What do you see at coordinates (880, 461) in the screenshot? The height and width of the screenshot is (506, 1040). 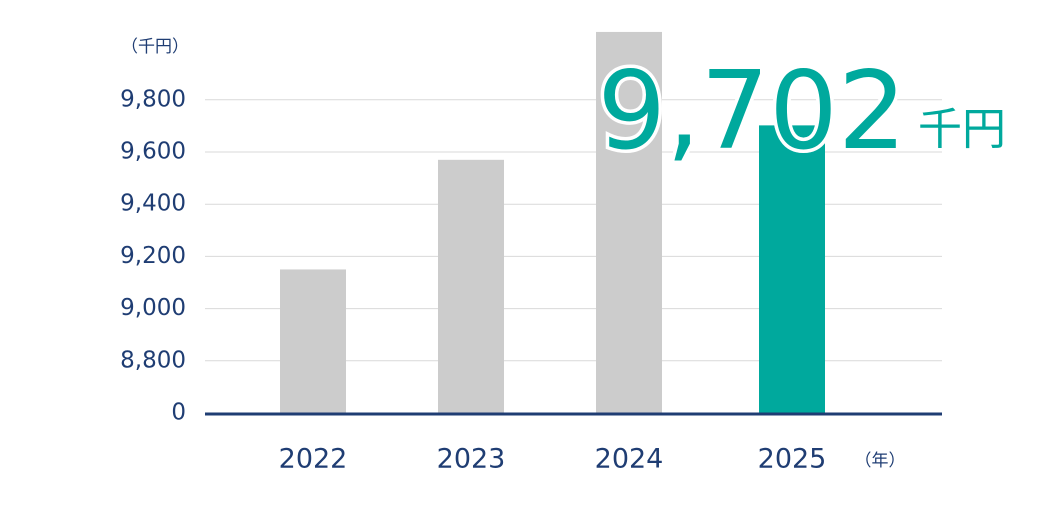 I see `x-unit: （年）` at bounding box center [880, 461].